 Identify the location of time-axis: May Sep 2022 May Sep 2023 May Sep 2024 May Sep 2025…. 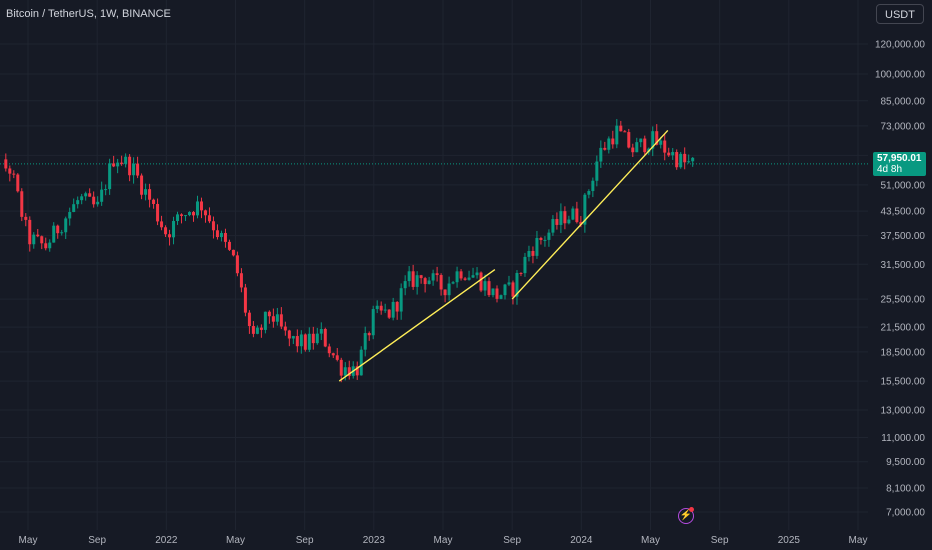
(443, 540).